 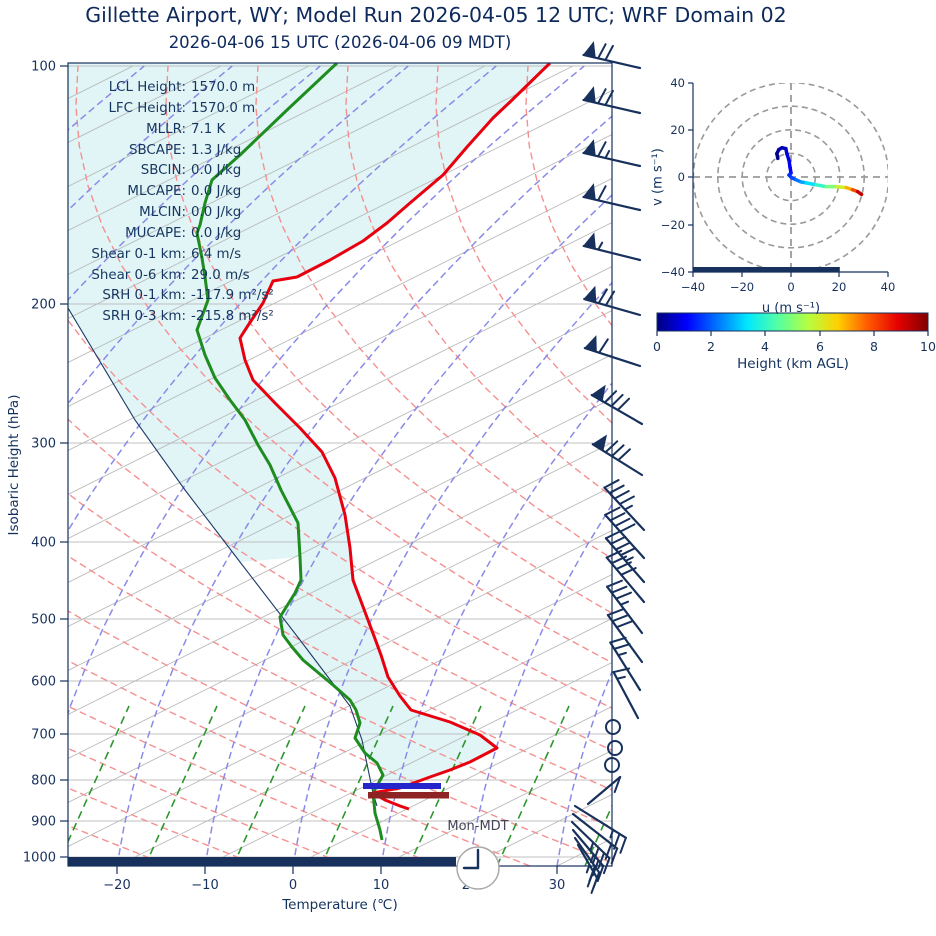 What do you see at coordinates (791, 308) in the screenshot?
I see `hodograph-u-axis-label: u (m s⁻¹)` at bounding box center [791, 308].